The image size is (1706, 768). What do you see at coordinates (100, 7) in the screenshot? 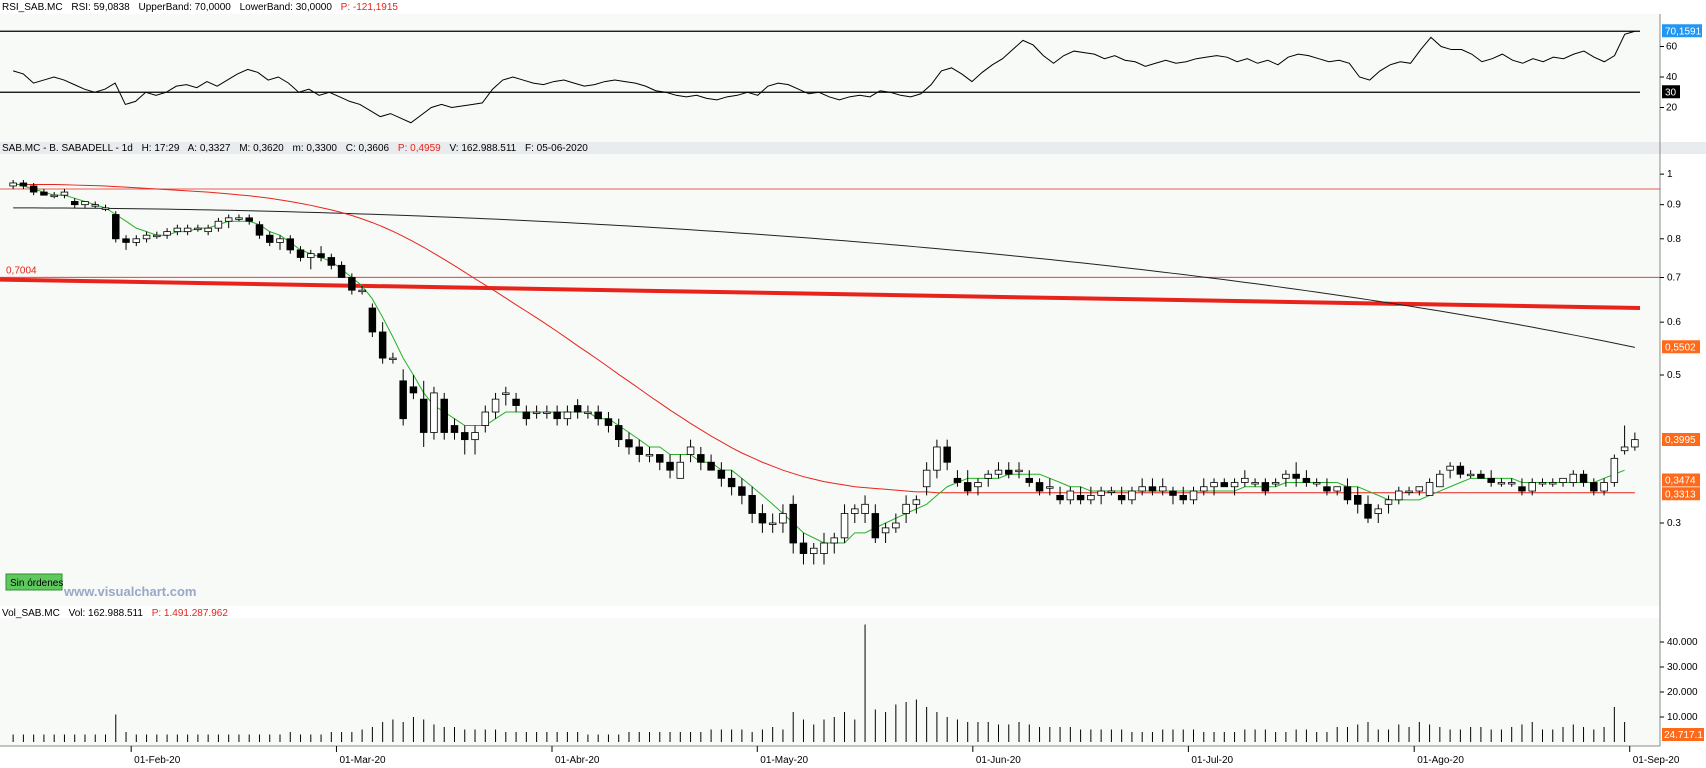
I see `rsi-value: RSI: 59,0838` at bounding box center [100, 7].